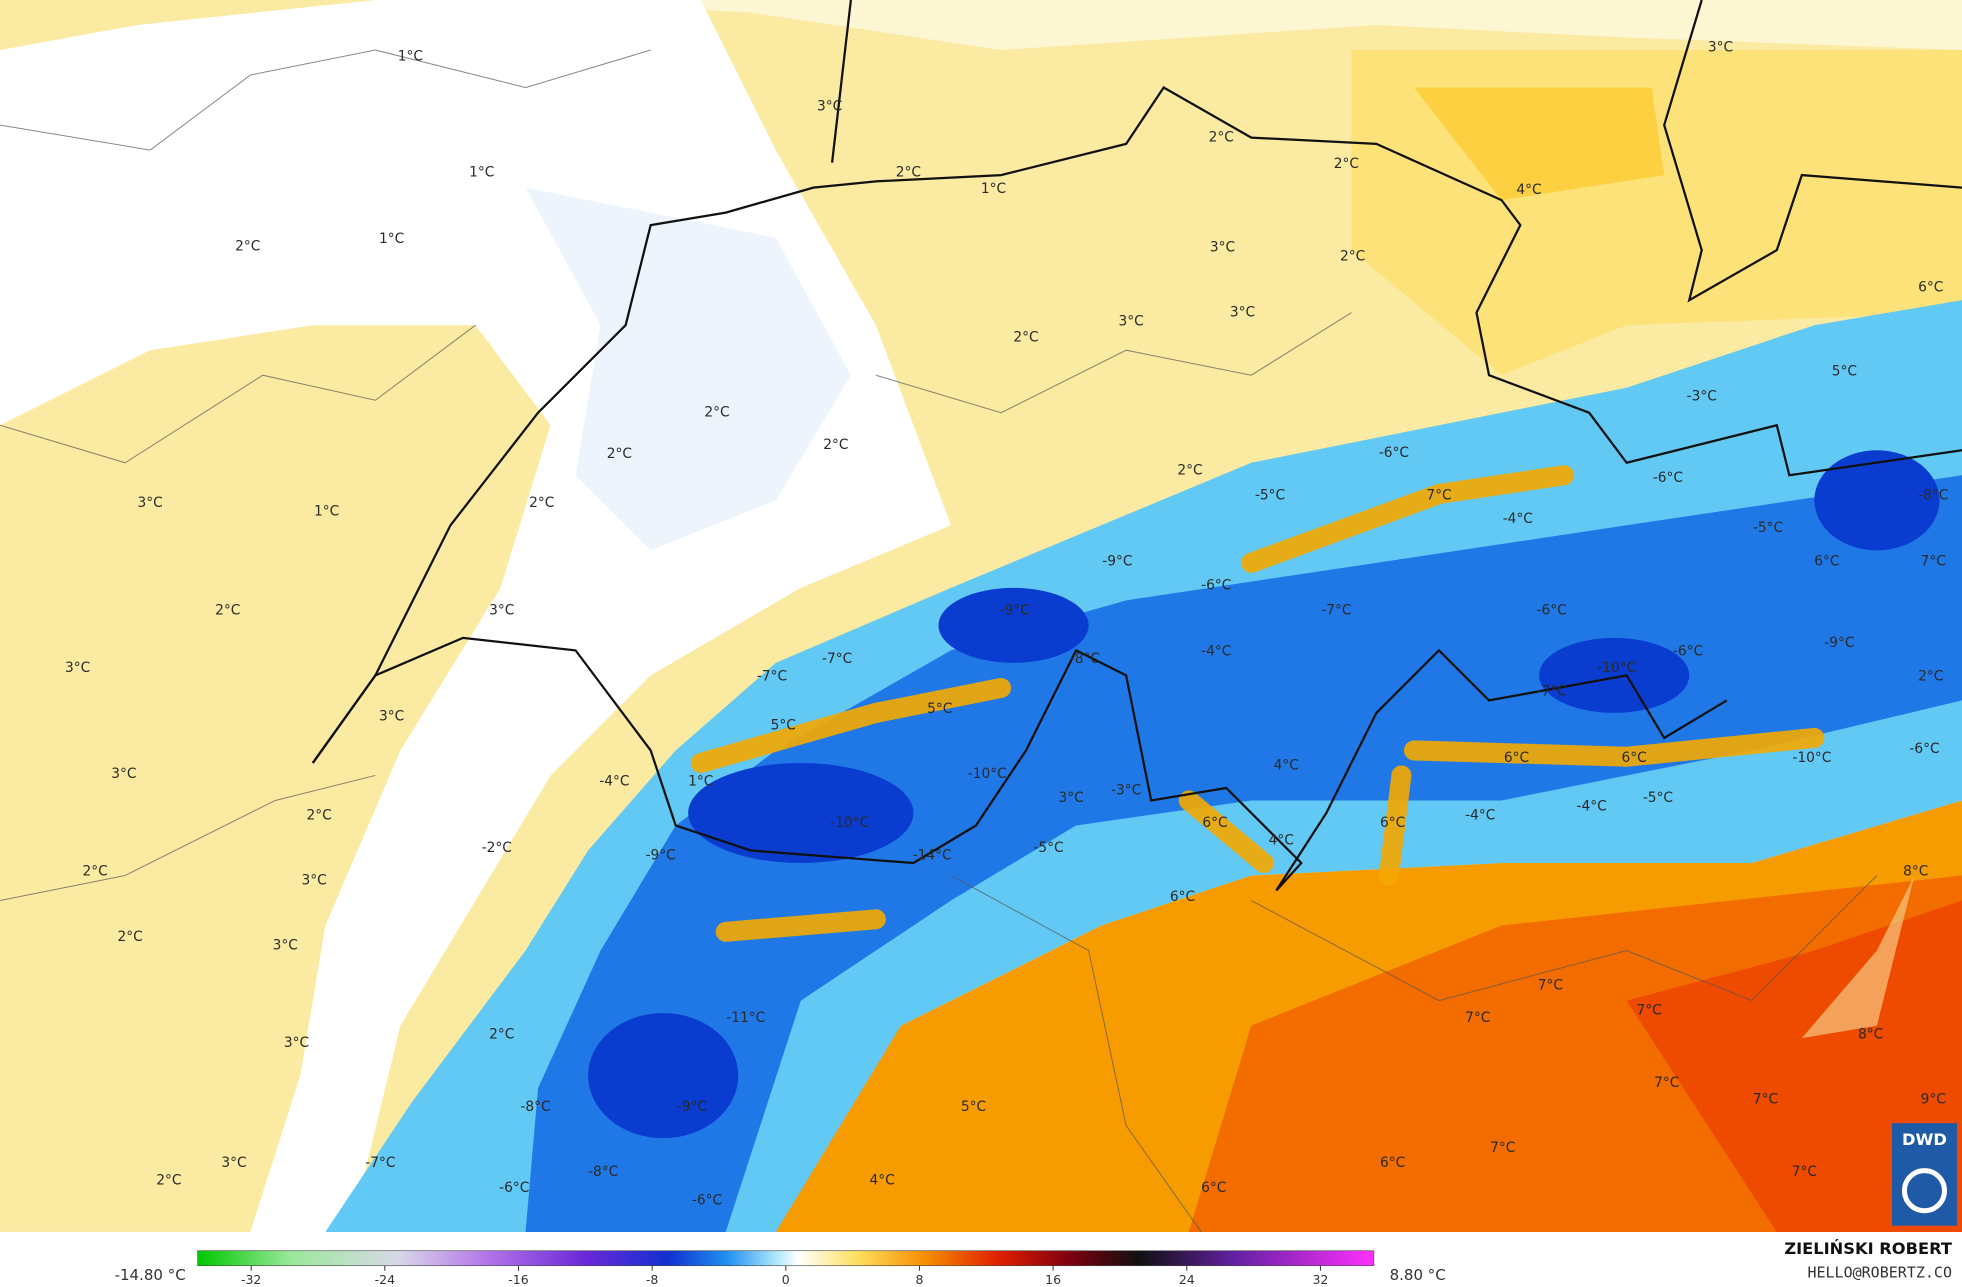  What do you see at coordinates (1187, 1279) in the screenshot?
I see `colorbar-tick-label: 24` at bounding box center [1187, 1279].